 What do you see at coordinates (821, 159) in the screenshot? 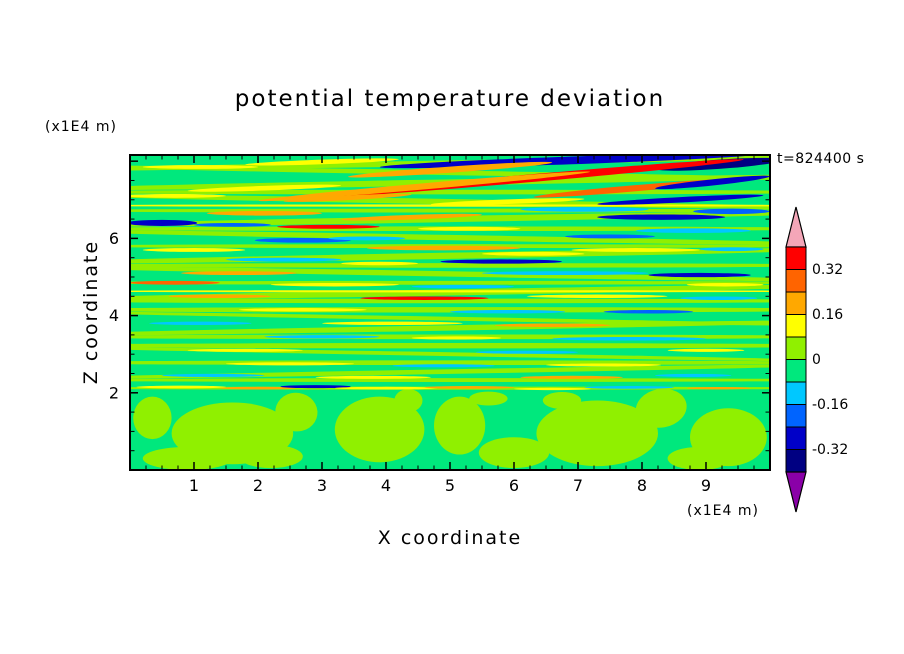
I see `time-stamp: t=824400 s` at bounding box center [821, 159].